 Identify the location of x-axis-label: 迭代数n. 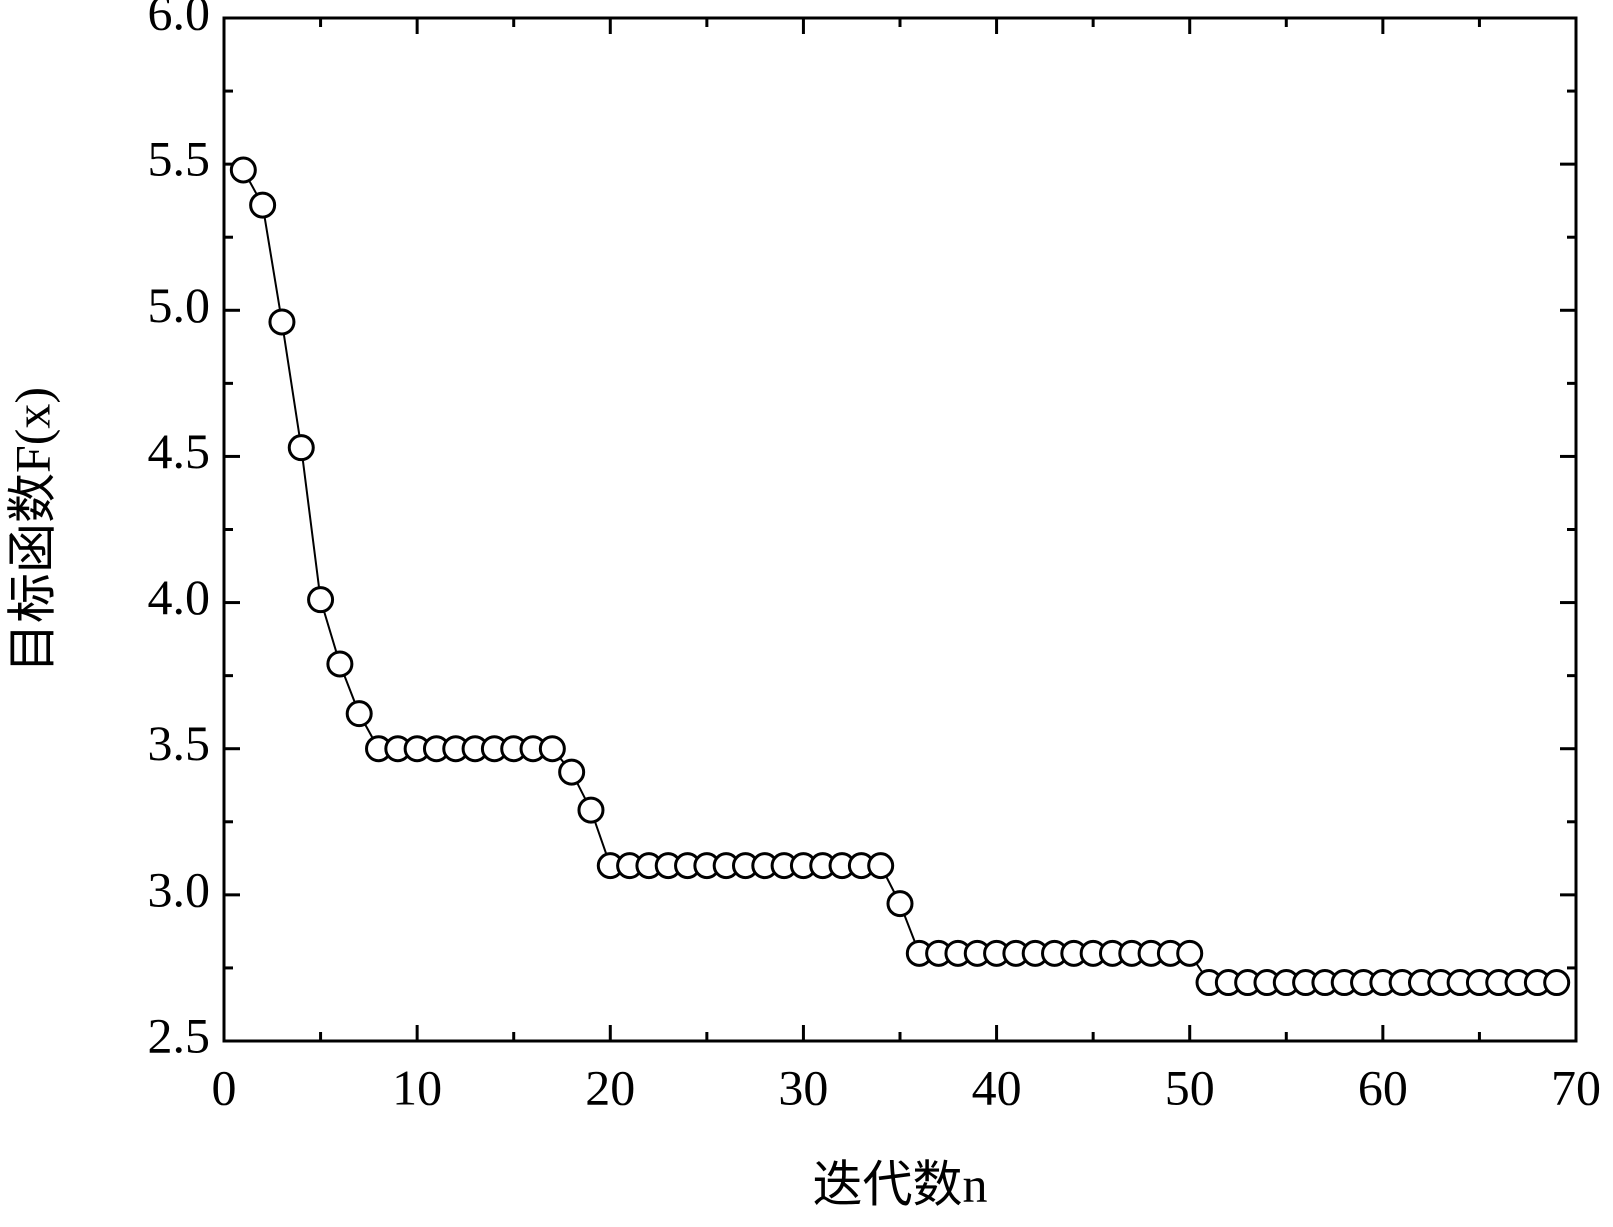
(900, 1184).